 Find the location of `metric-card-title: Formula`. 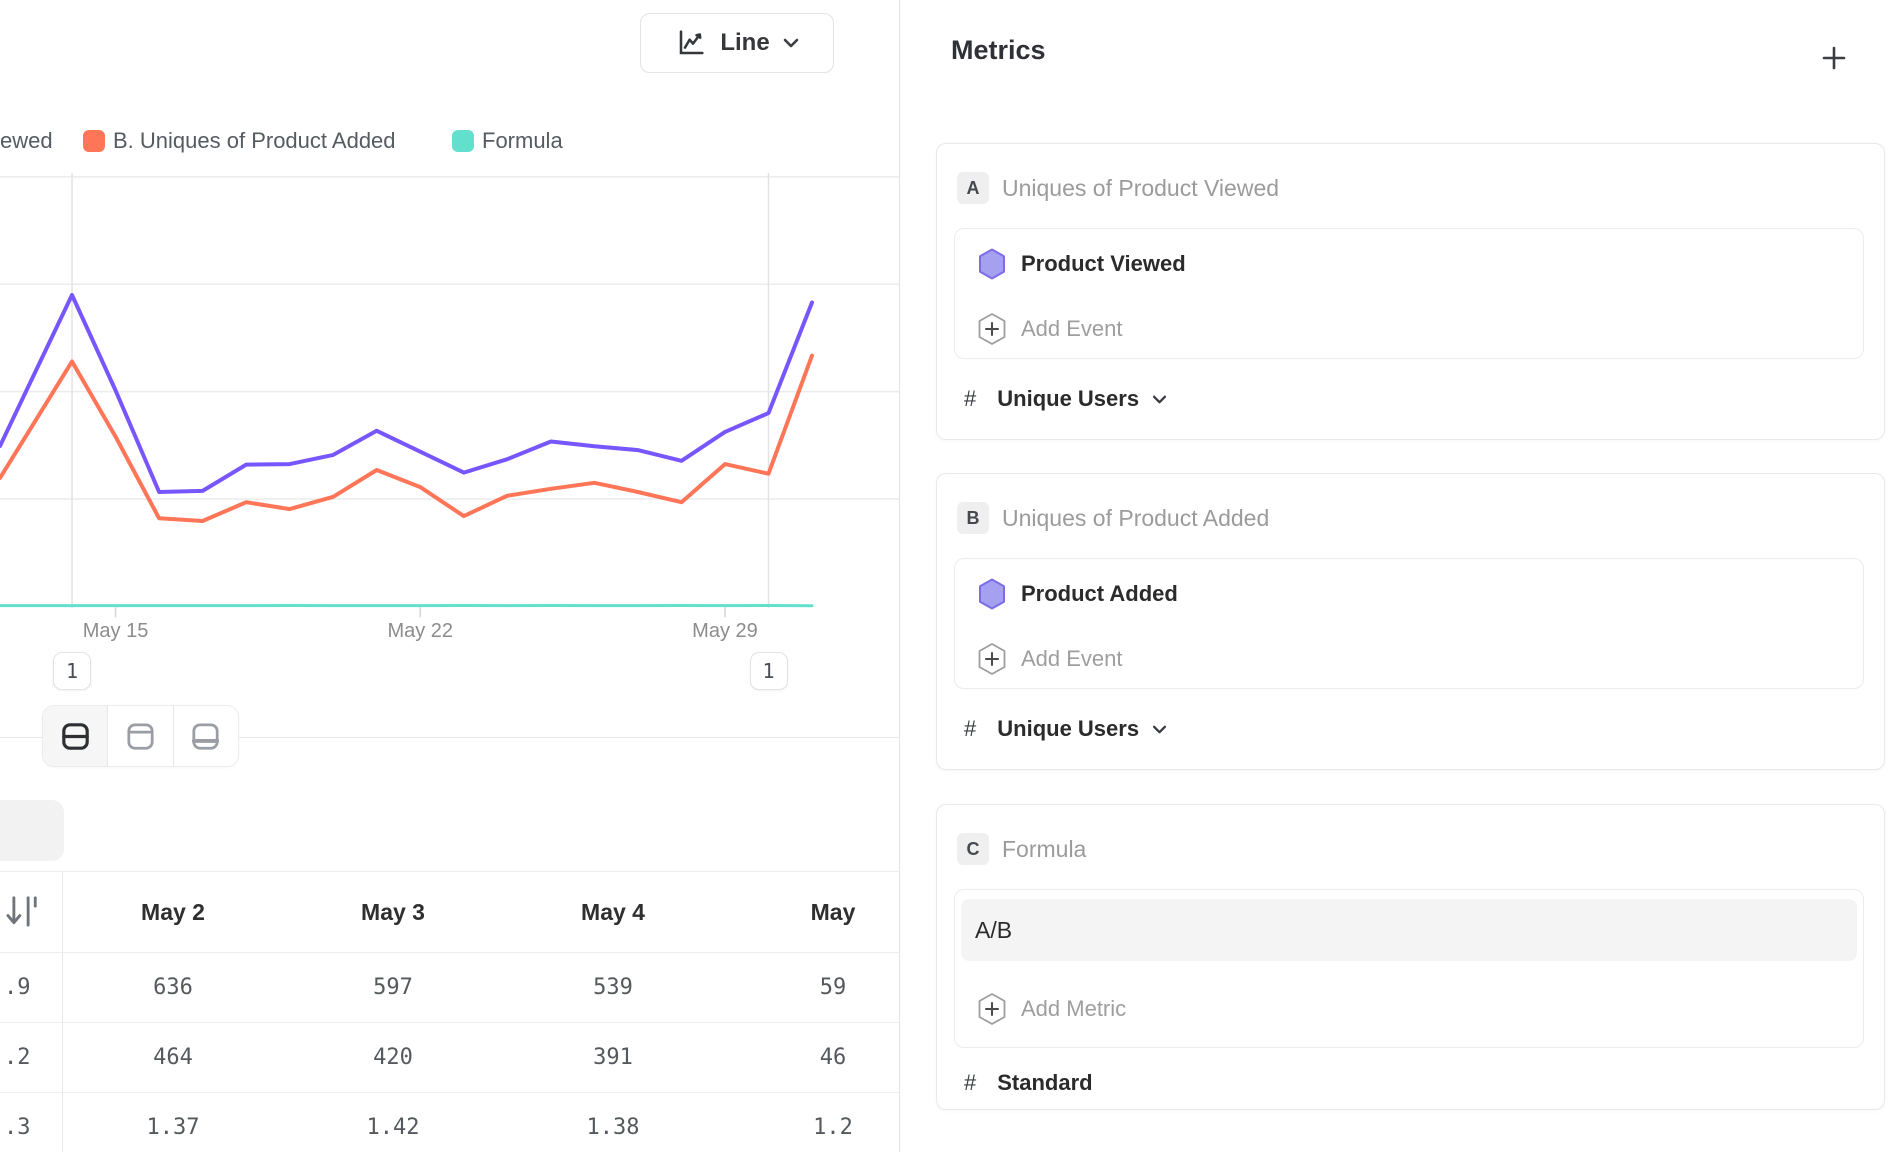

metric-card-title: Formula is located at coordinates (1044, 848).